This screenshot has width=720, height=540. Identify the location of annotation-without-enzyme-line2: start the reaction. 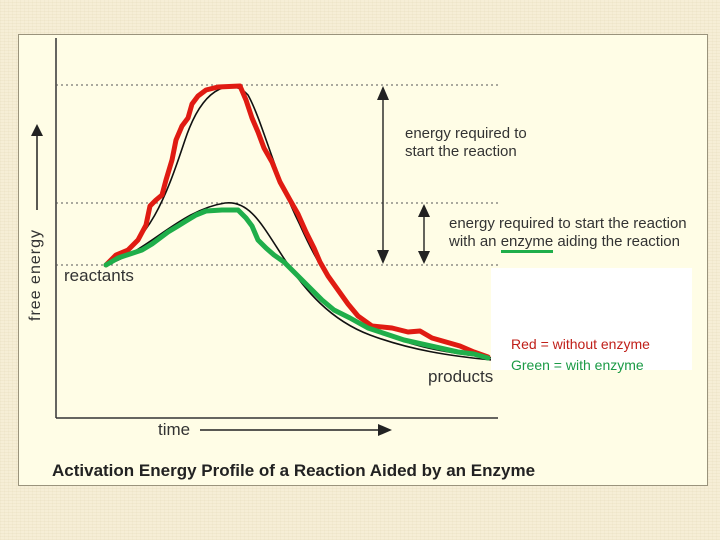
(461, 151).